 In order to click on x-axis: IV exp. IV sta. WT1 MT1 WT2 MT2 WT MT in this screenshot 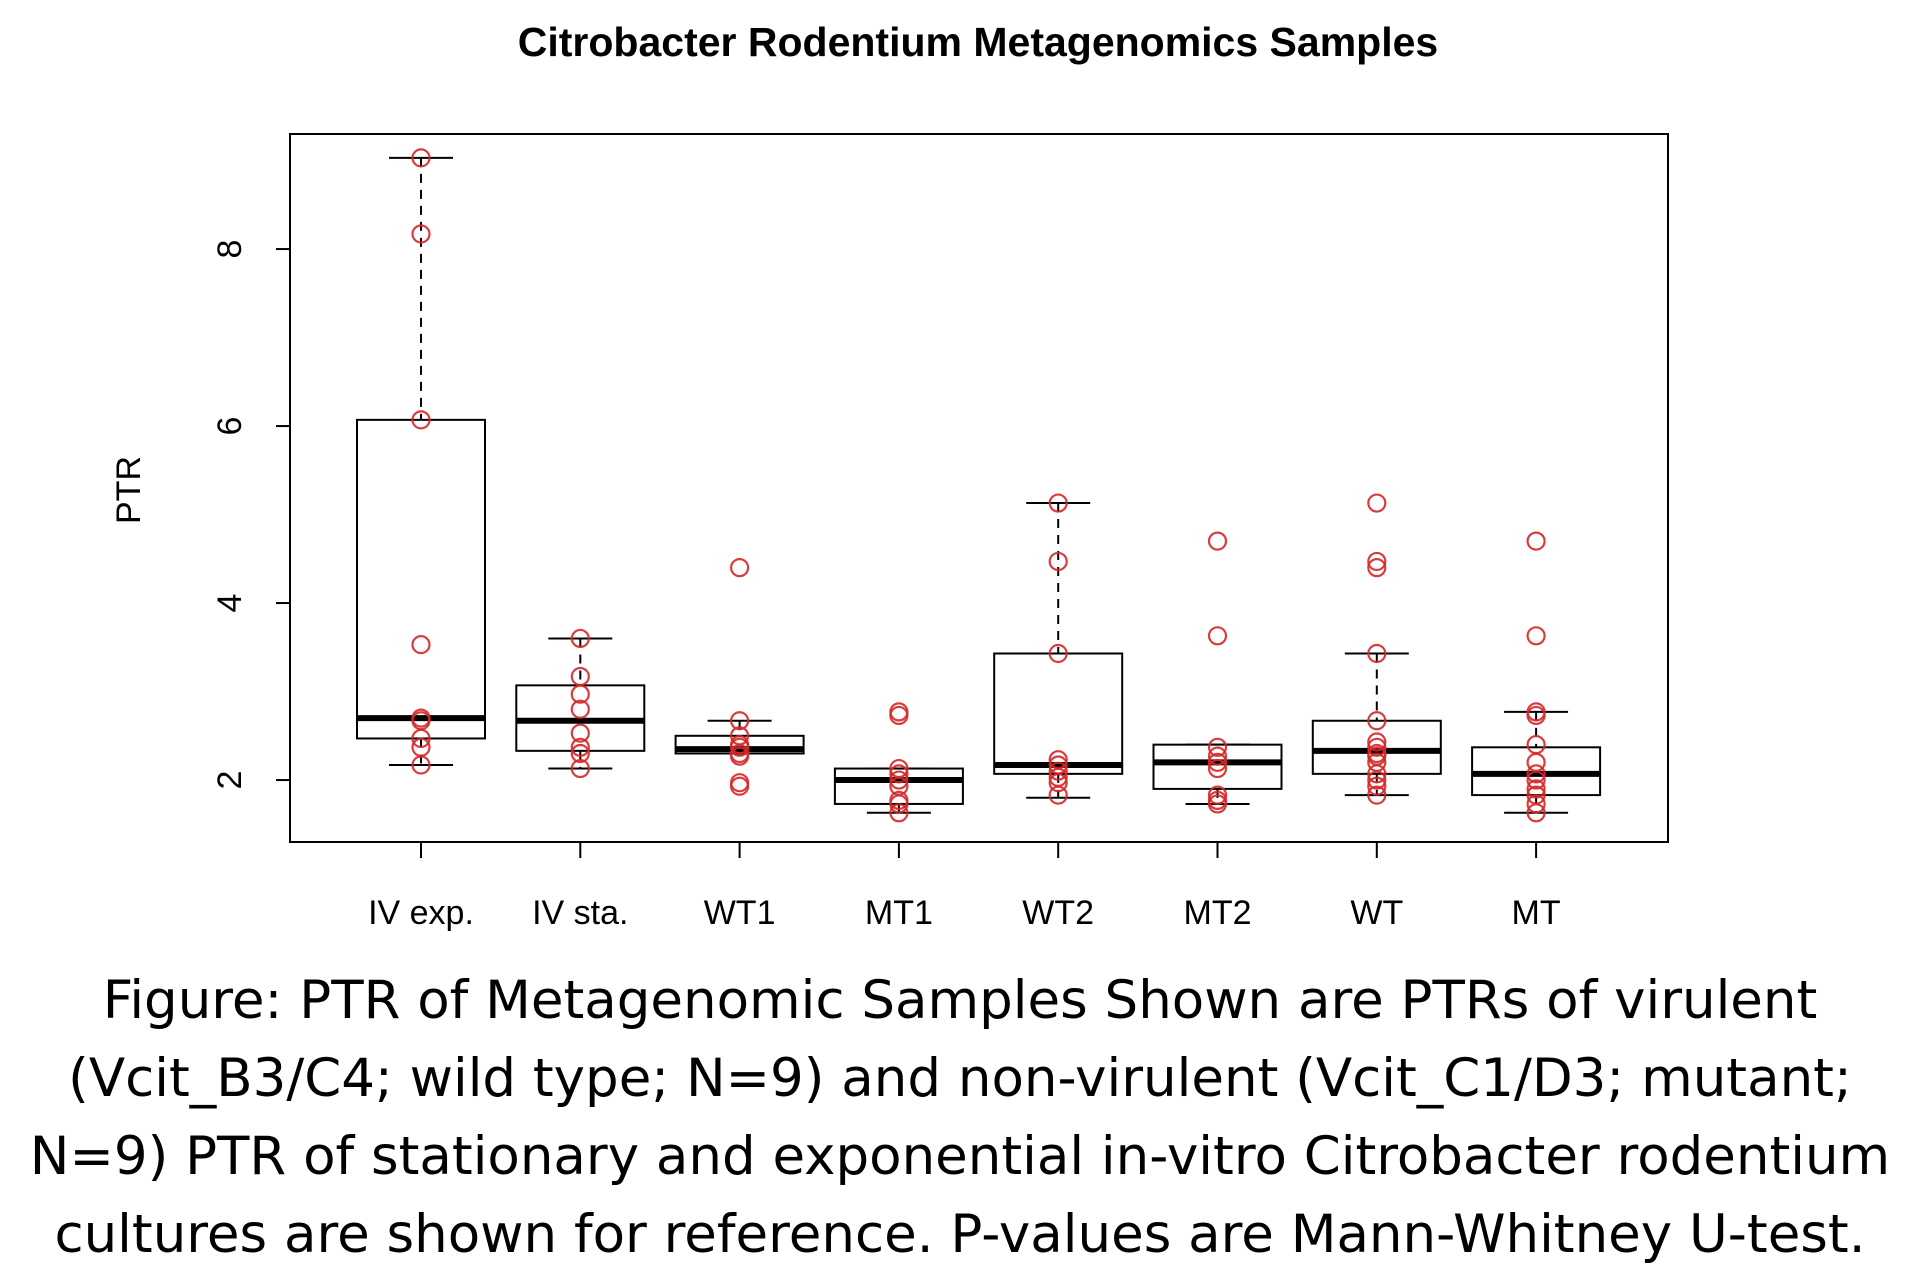, I will do `click(964, 887)`.